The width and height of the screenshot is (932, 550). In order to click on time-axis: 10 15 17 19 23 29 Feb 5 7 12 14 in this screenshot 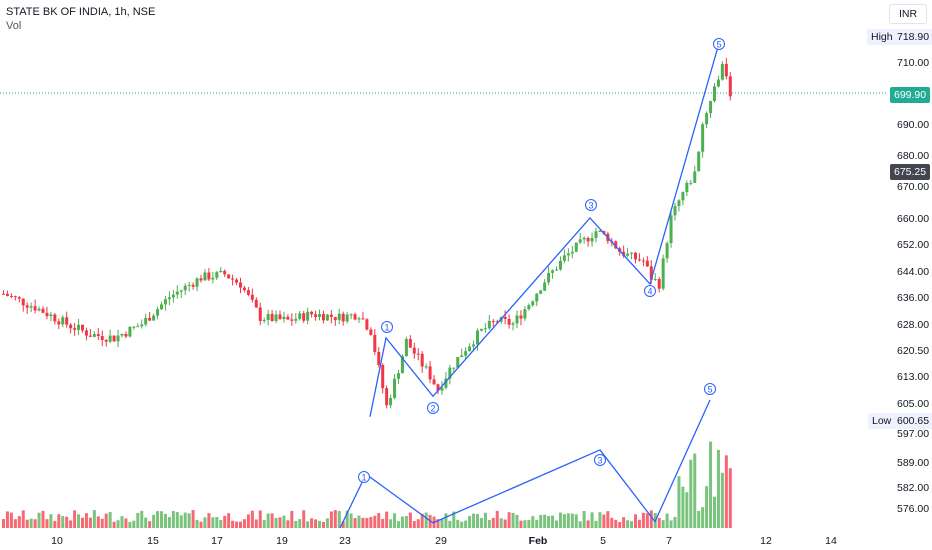, I will do `click(444, 541)`.